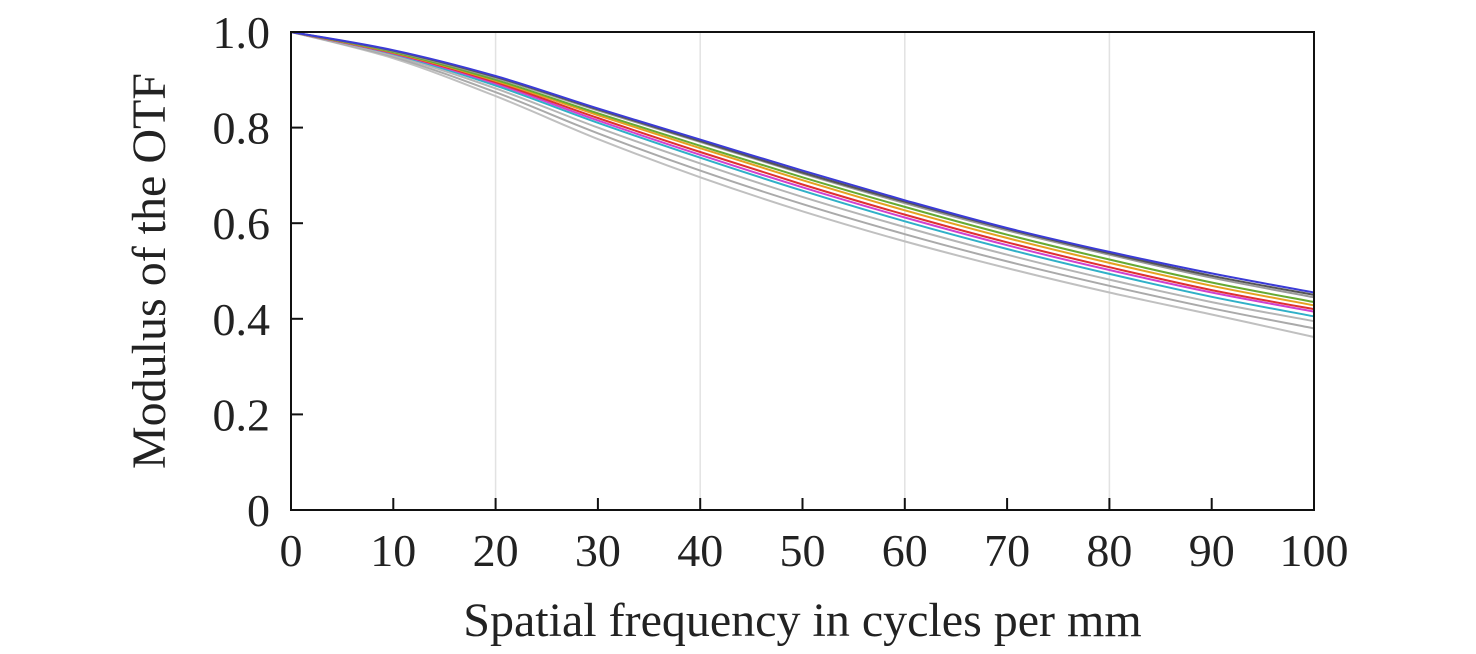  I want to click on y-tick-label: 0.8, so click(242, 128).